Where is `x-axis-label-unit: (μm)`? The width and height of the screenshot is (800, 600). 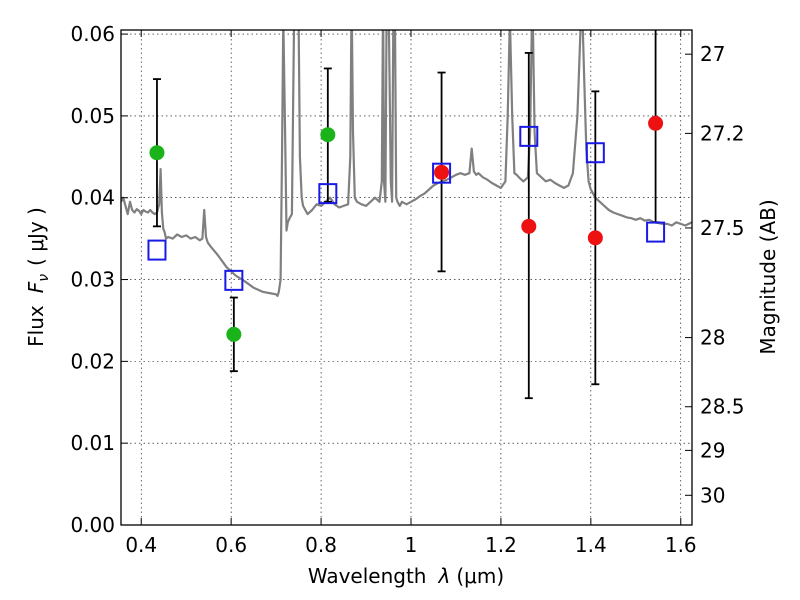
x-axis-label-unit: (μm) is located at coordinates (480, 576).